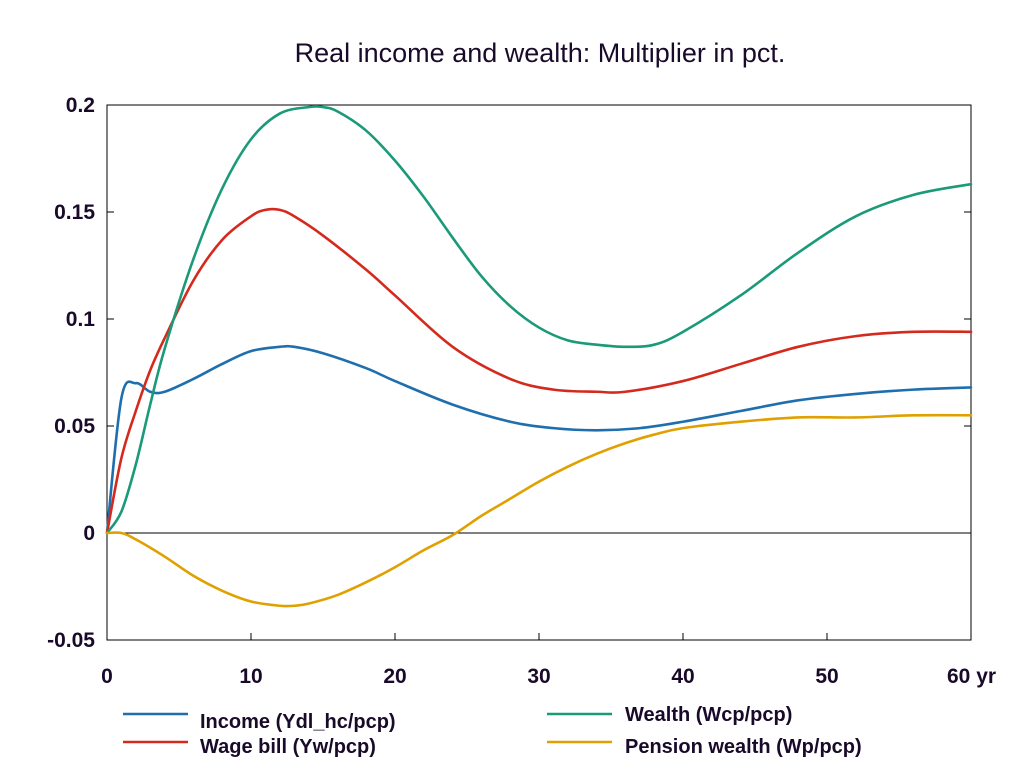 The height and width of the screenshot is (778, 1024). What do you see at coordinates (298, 722) in the screenshot?
I see `legend-label: Income (Ydl_hc/pcp)` at bounding box center [298, 722].